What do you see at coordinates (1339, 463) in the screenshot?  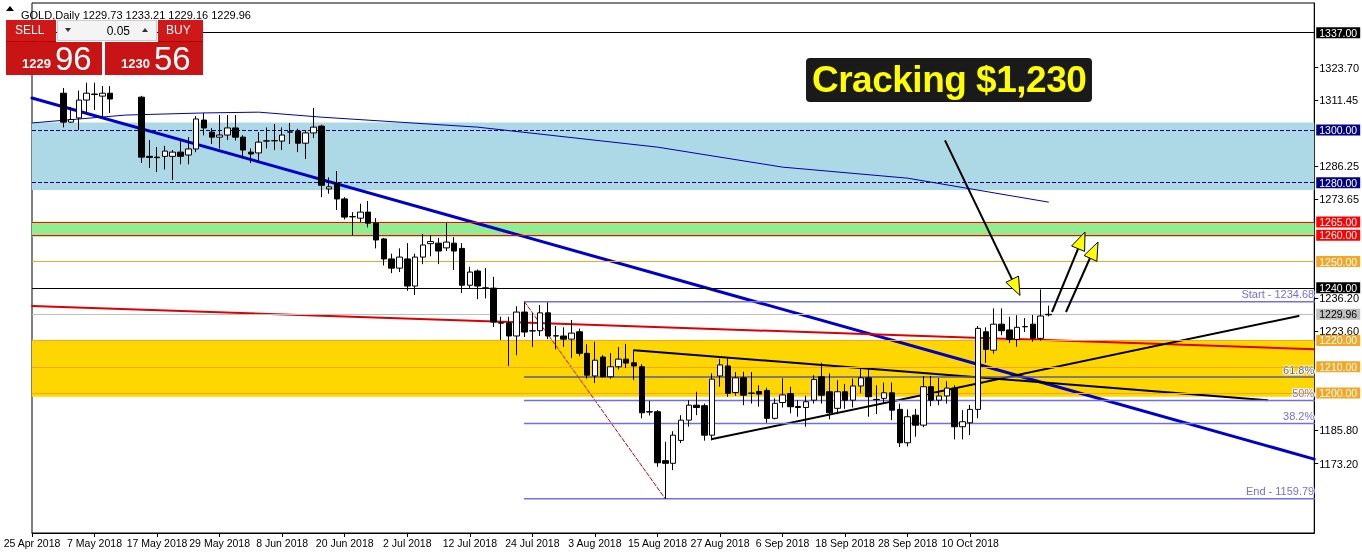 I see `y-tick-label: 1173.20` at bounding box center [1339, 463].